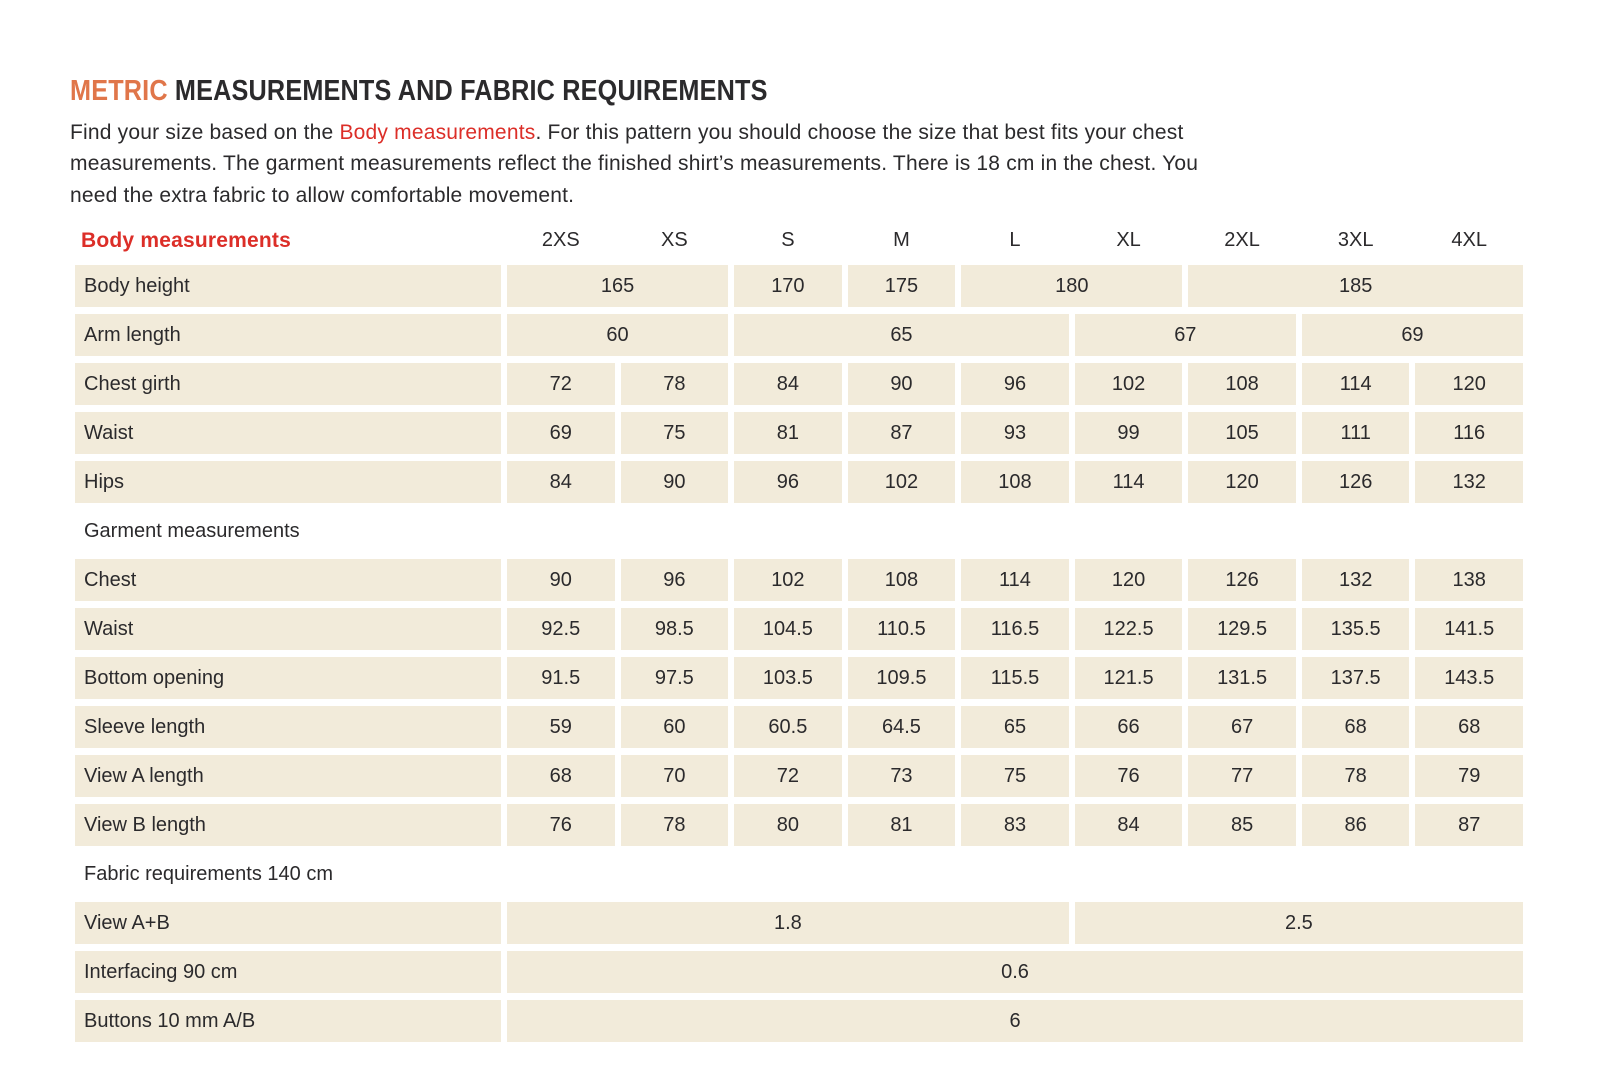  Describe the element at coordinates (788, 923) in the screenshot. I see `table-cell: 1.8` at that location.